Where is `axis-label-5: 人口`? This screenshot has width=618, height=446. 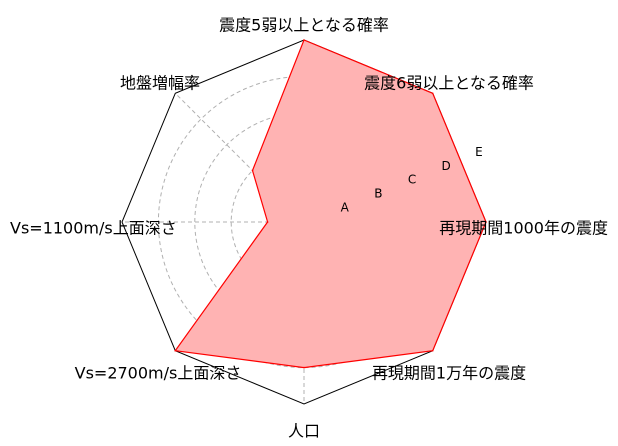
axis-label-5: 人口 is located at coordinates (304, 431).